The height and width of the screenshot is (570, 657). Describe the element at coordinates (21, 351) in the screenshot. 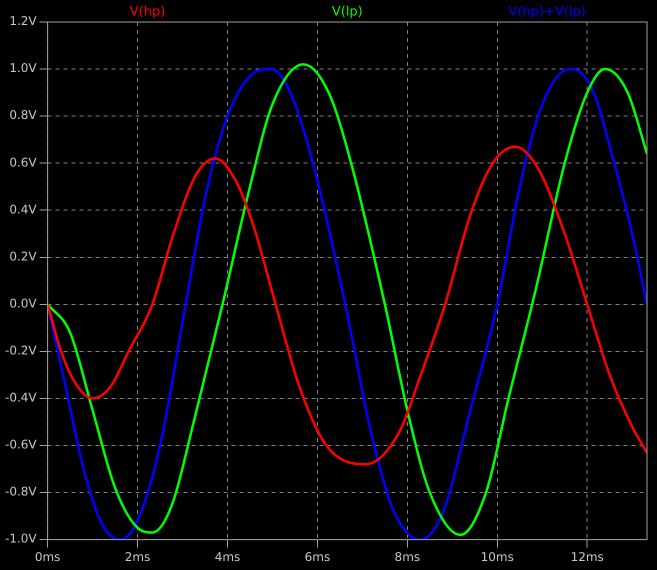

I see `y-tick-label: -0.2V` at that location.